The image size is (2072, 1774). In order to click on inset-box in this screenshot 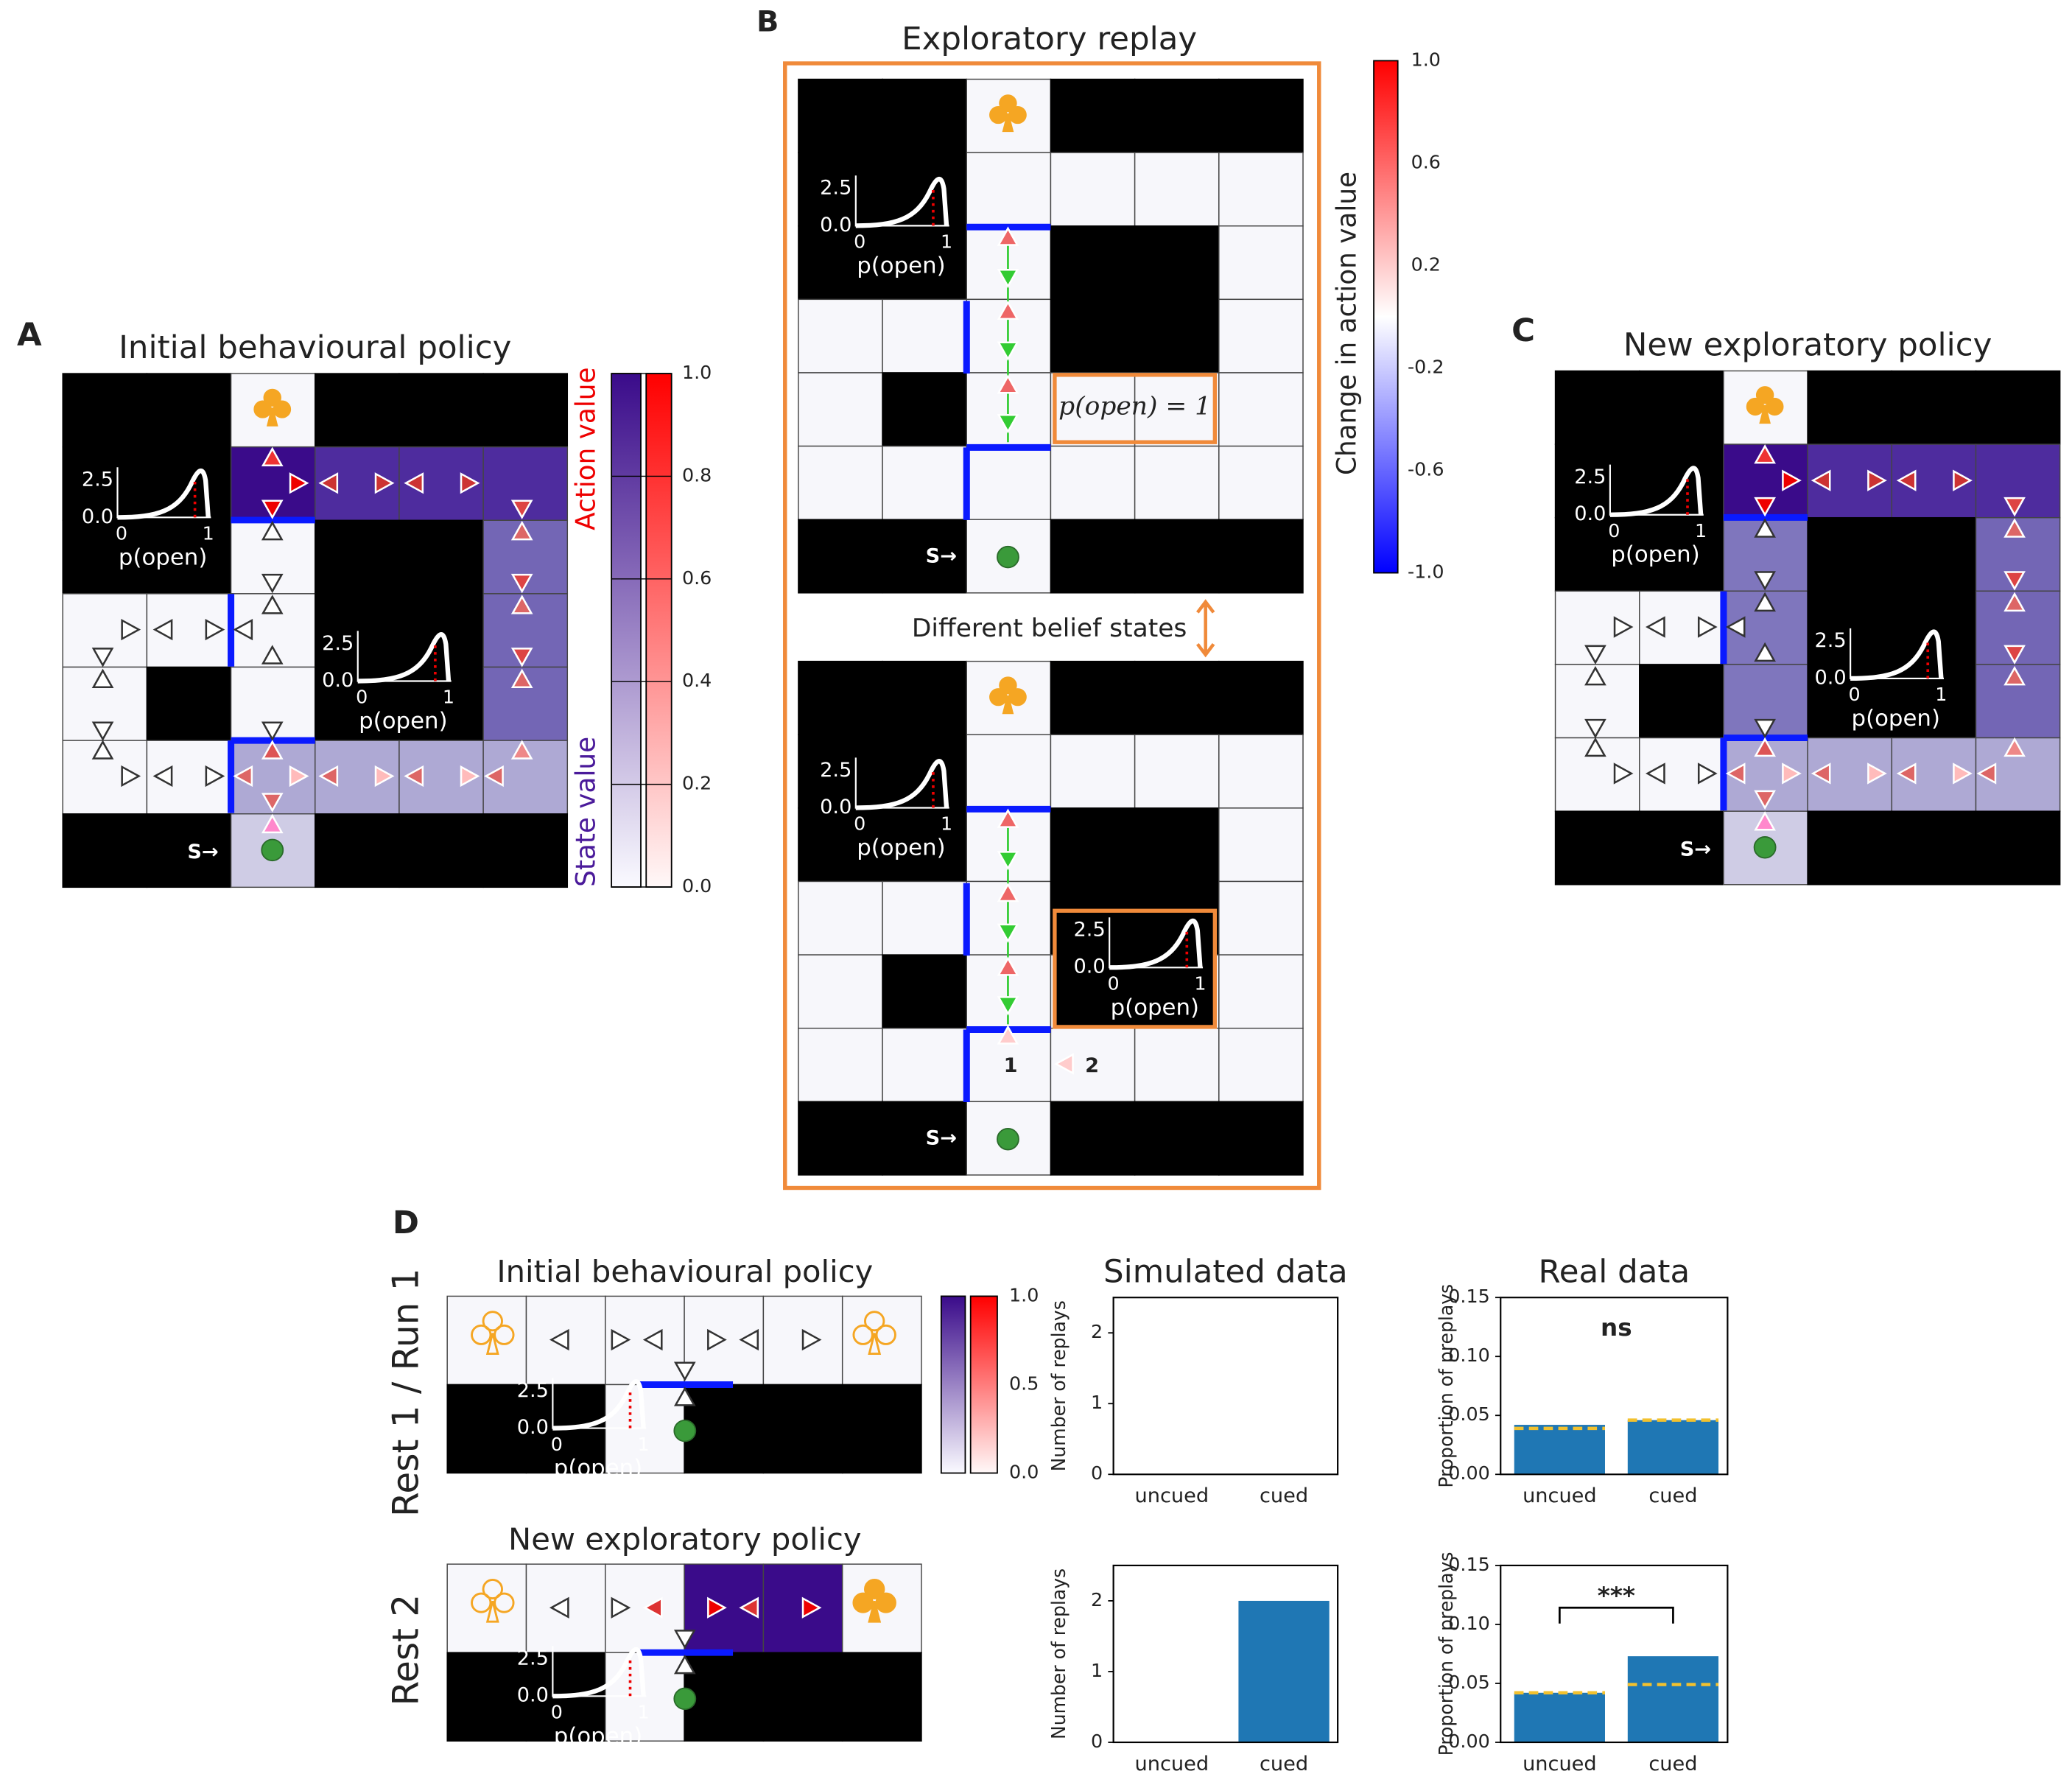, I will do `click(1135, 968)`.